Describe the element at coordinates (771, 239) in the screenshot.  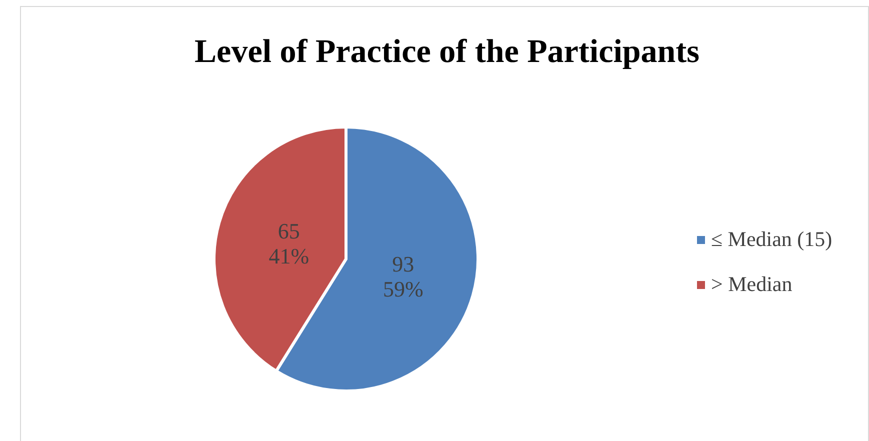
I see `legend-label: ≤ Median (15)` at that location.